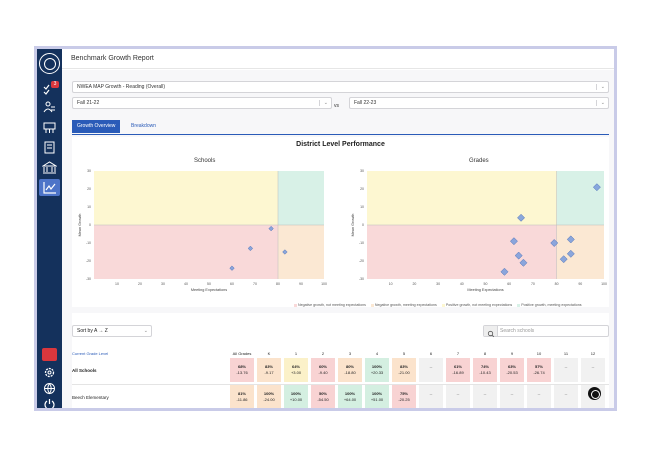 The height and width of the screenshot is (459, 650). I want to click on grade-column-header: 2, so click(323, 353).